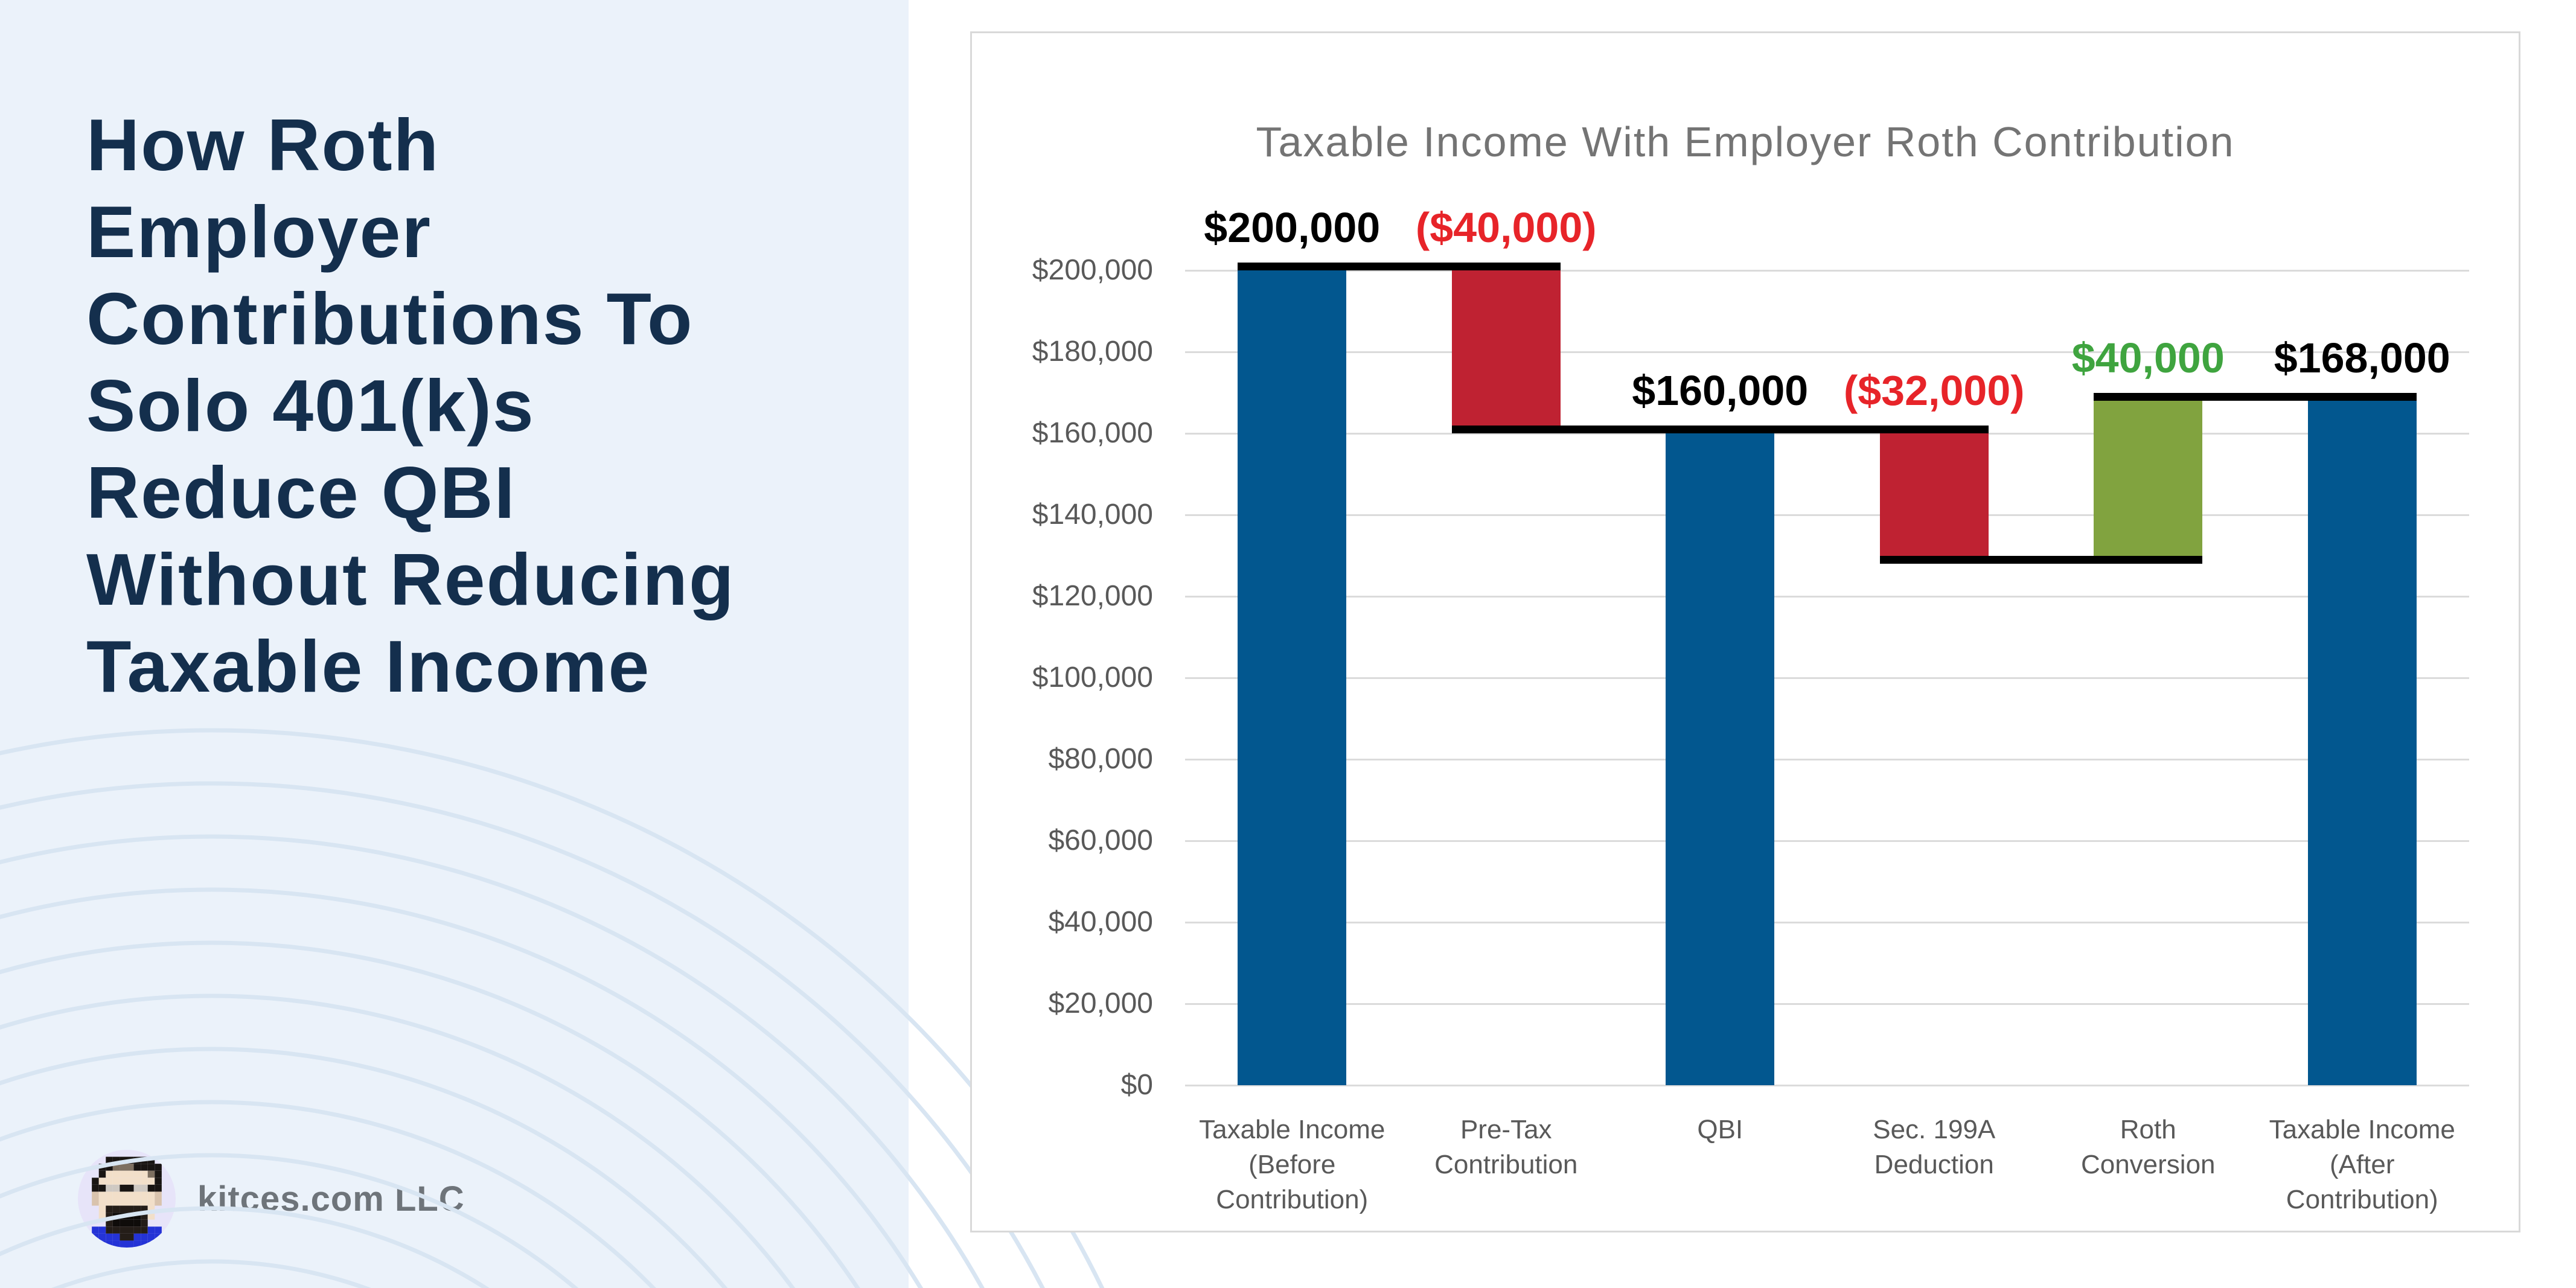 The width and height of the screenshot is (2576, 1288). Describe the element at coordinates (1506, 1129) in the screenshot. I see `x-axis-category-label-line: Pre-Tax` at that location.